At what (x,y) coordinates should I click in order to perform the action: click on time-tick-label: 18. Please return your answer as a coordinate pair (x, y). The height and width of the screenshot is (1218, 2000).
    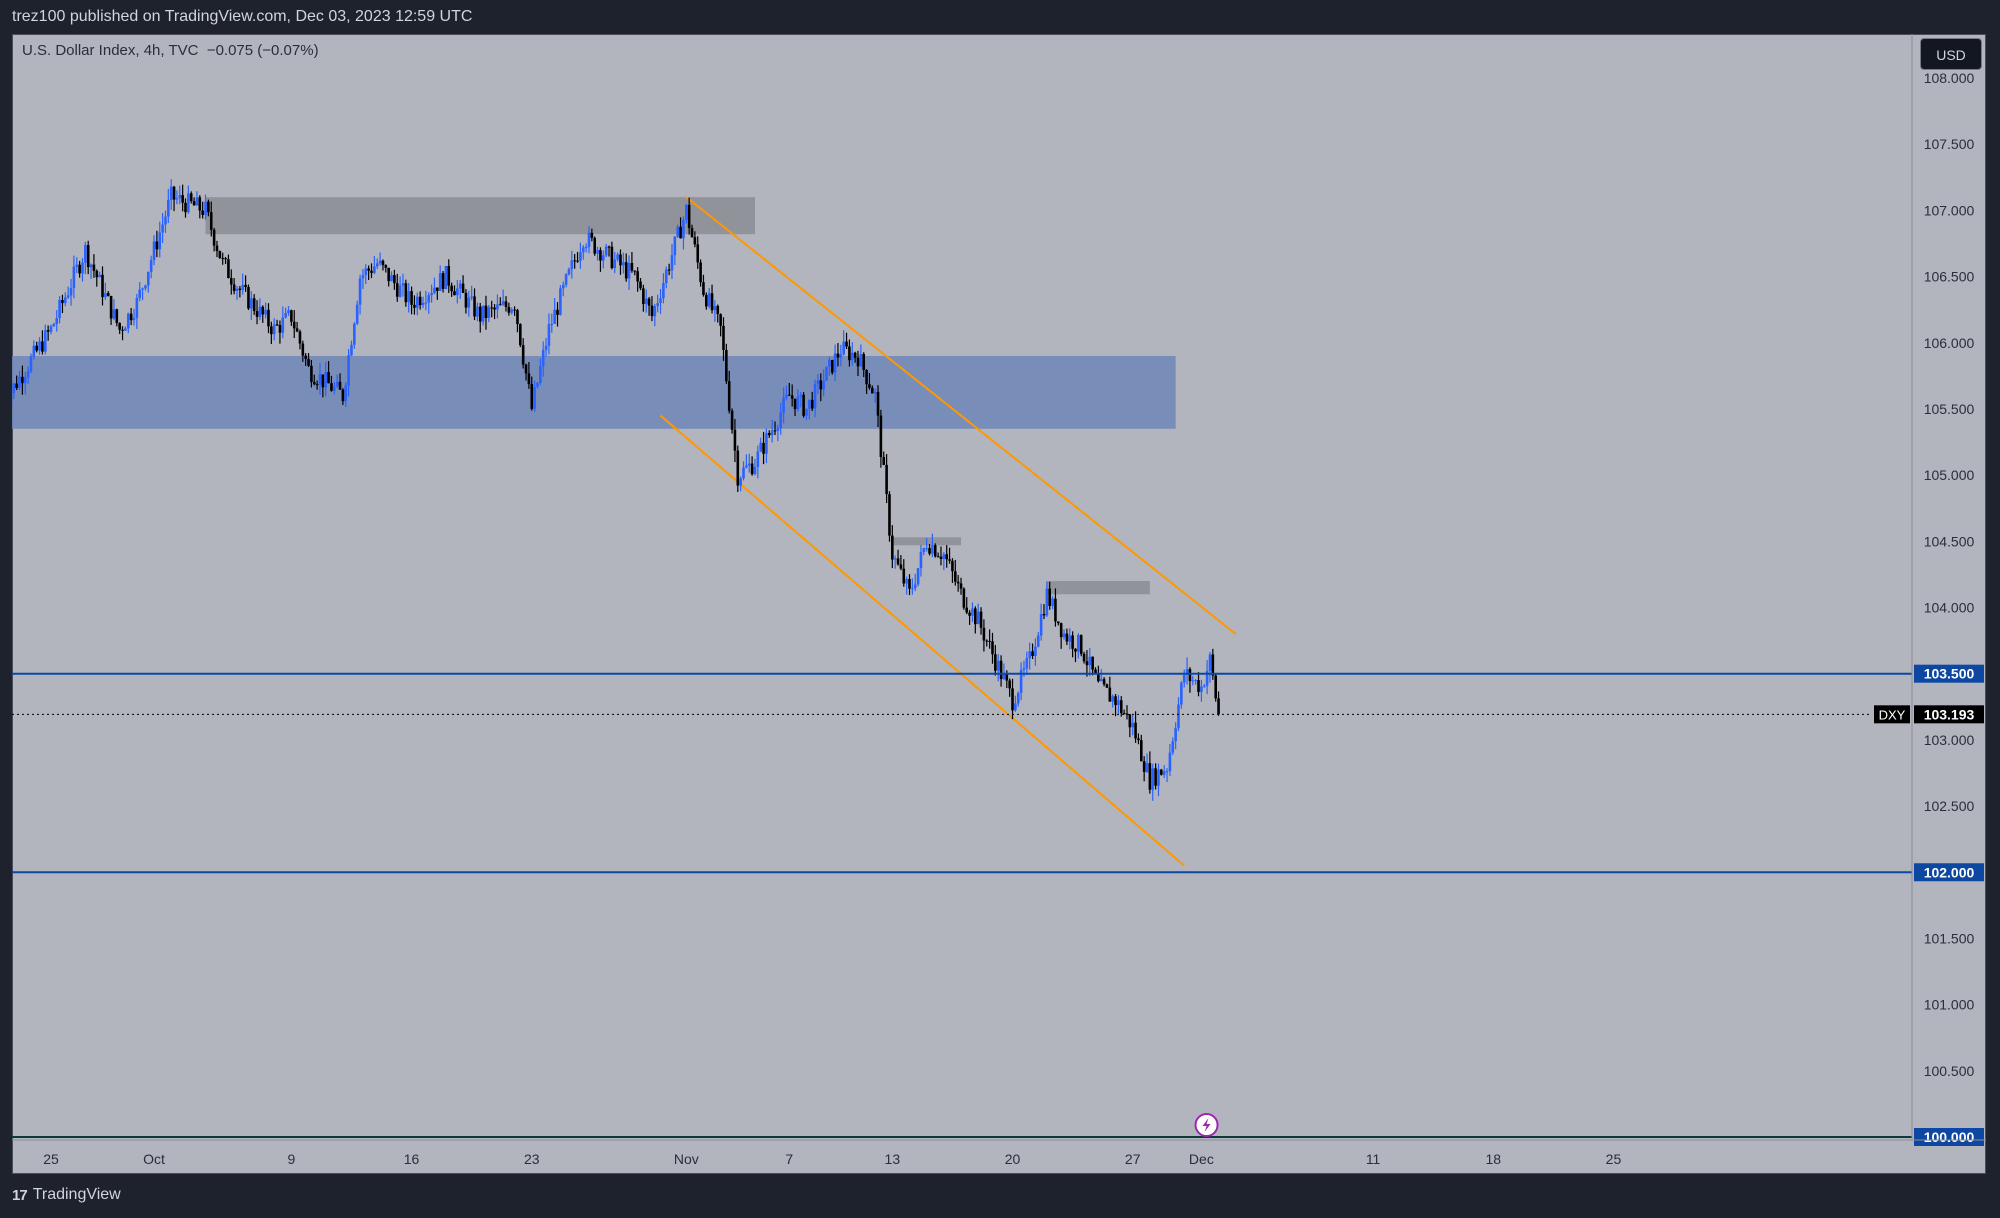
    Looking at the image, I should click on (1493, 1159).